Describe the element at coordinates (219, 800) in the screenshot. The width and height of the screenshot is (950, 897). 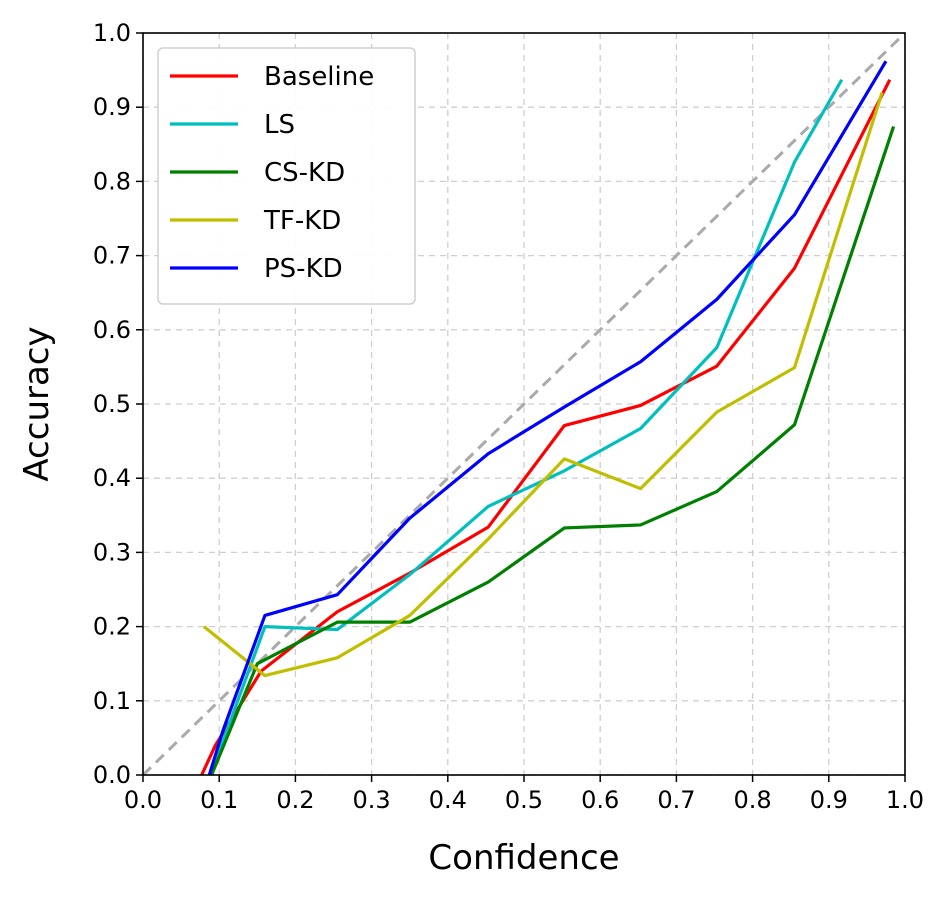
I see `x-tick-label: 0.1` at that location.